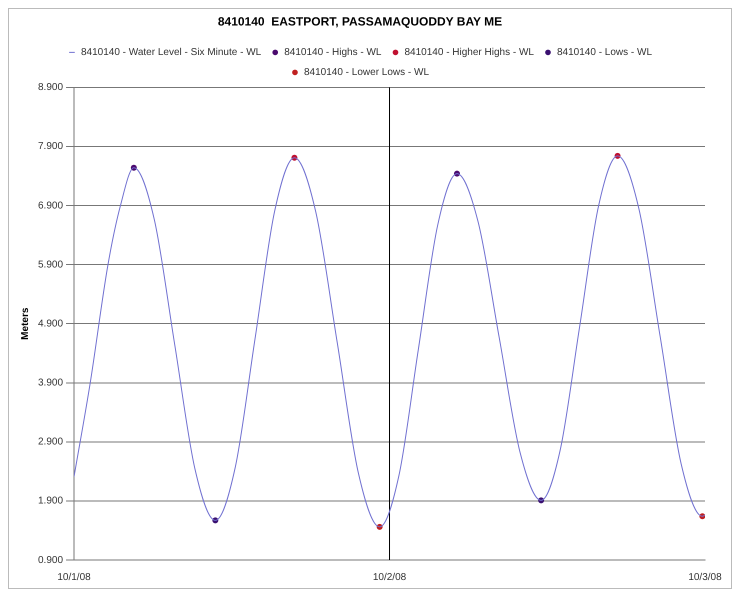  I want to click on y-tick-label: 3.900, so click(51, 383).